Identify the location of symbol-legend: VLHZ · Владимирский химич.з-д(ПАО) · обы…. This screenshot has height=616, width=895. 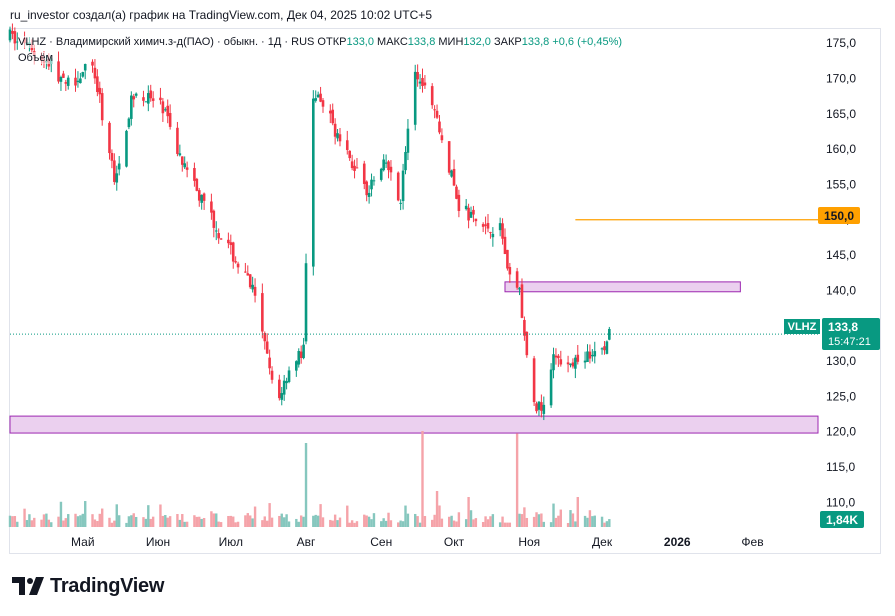
(320, 42).